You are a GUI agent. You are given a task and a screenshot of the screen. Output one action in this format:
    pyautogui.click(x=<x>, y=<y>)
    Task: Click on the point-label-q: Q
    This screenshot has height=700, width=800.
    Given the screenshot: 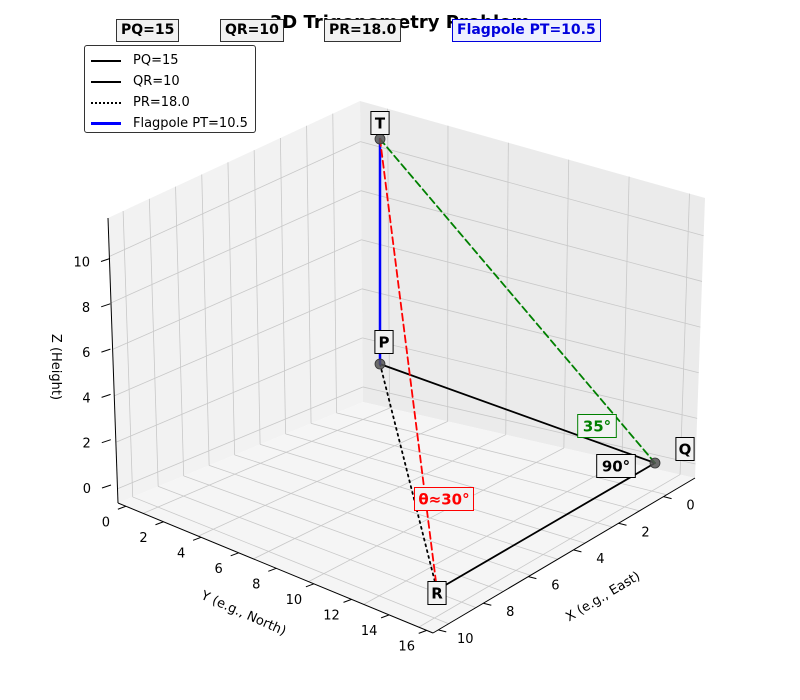 What is the action you would take?
    pyautogui.click(x=685, y=449)
    